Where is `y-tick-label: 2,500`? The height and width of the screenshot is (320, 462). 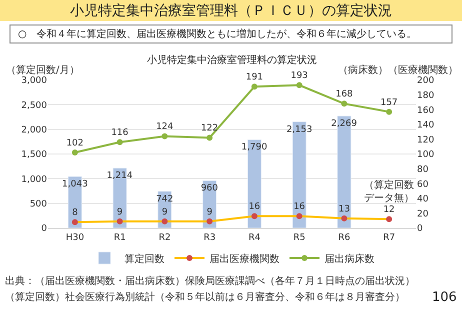
y-tick-label: 2,500 is located at coordinates (34, 105).